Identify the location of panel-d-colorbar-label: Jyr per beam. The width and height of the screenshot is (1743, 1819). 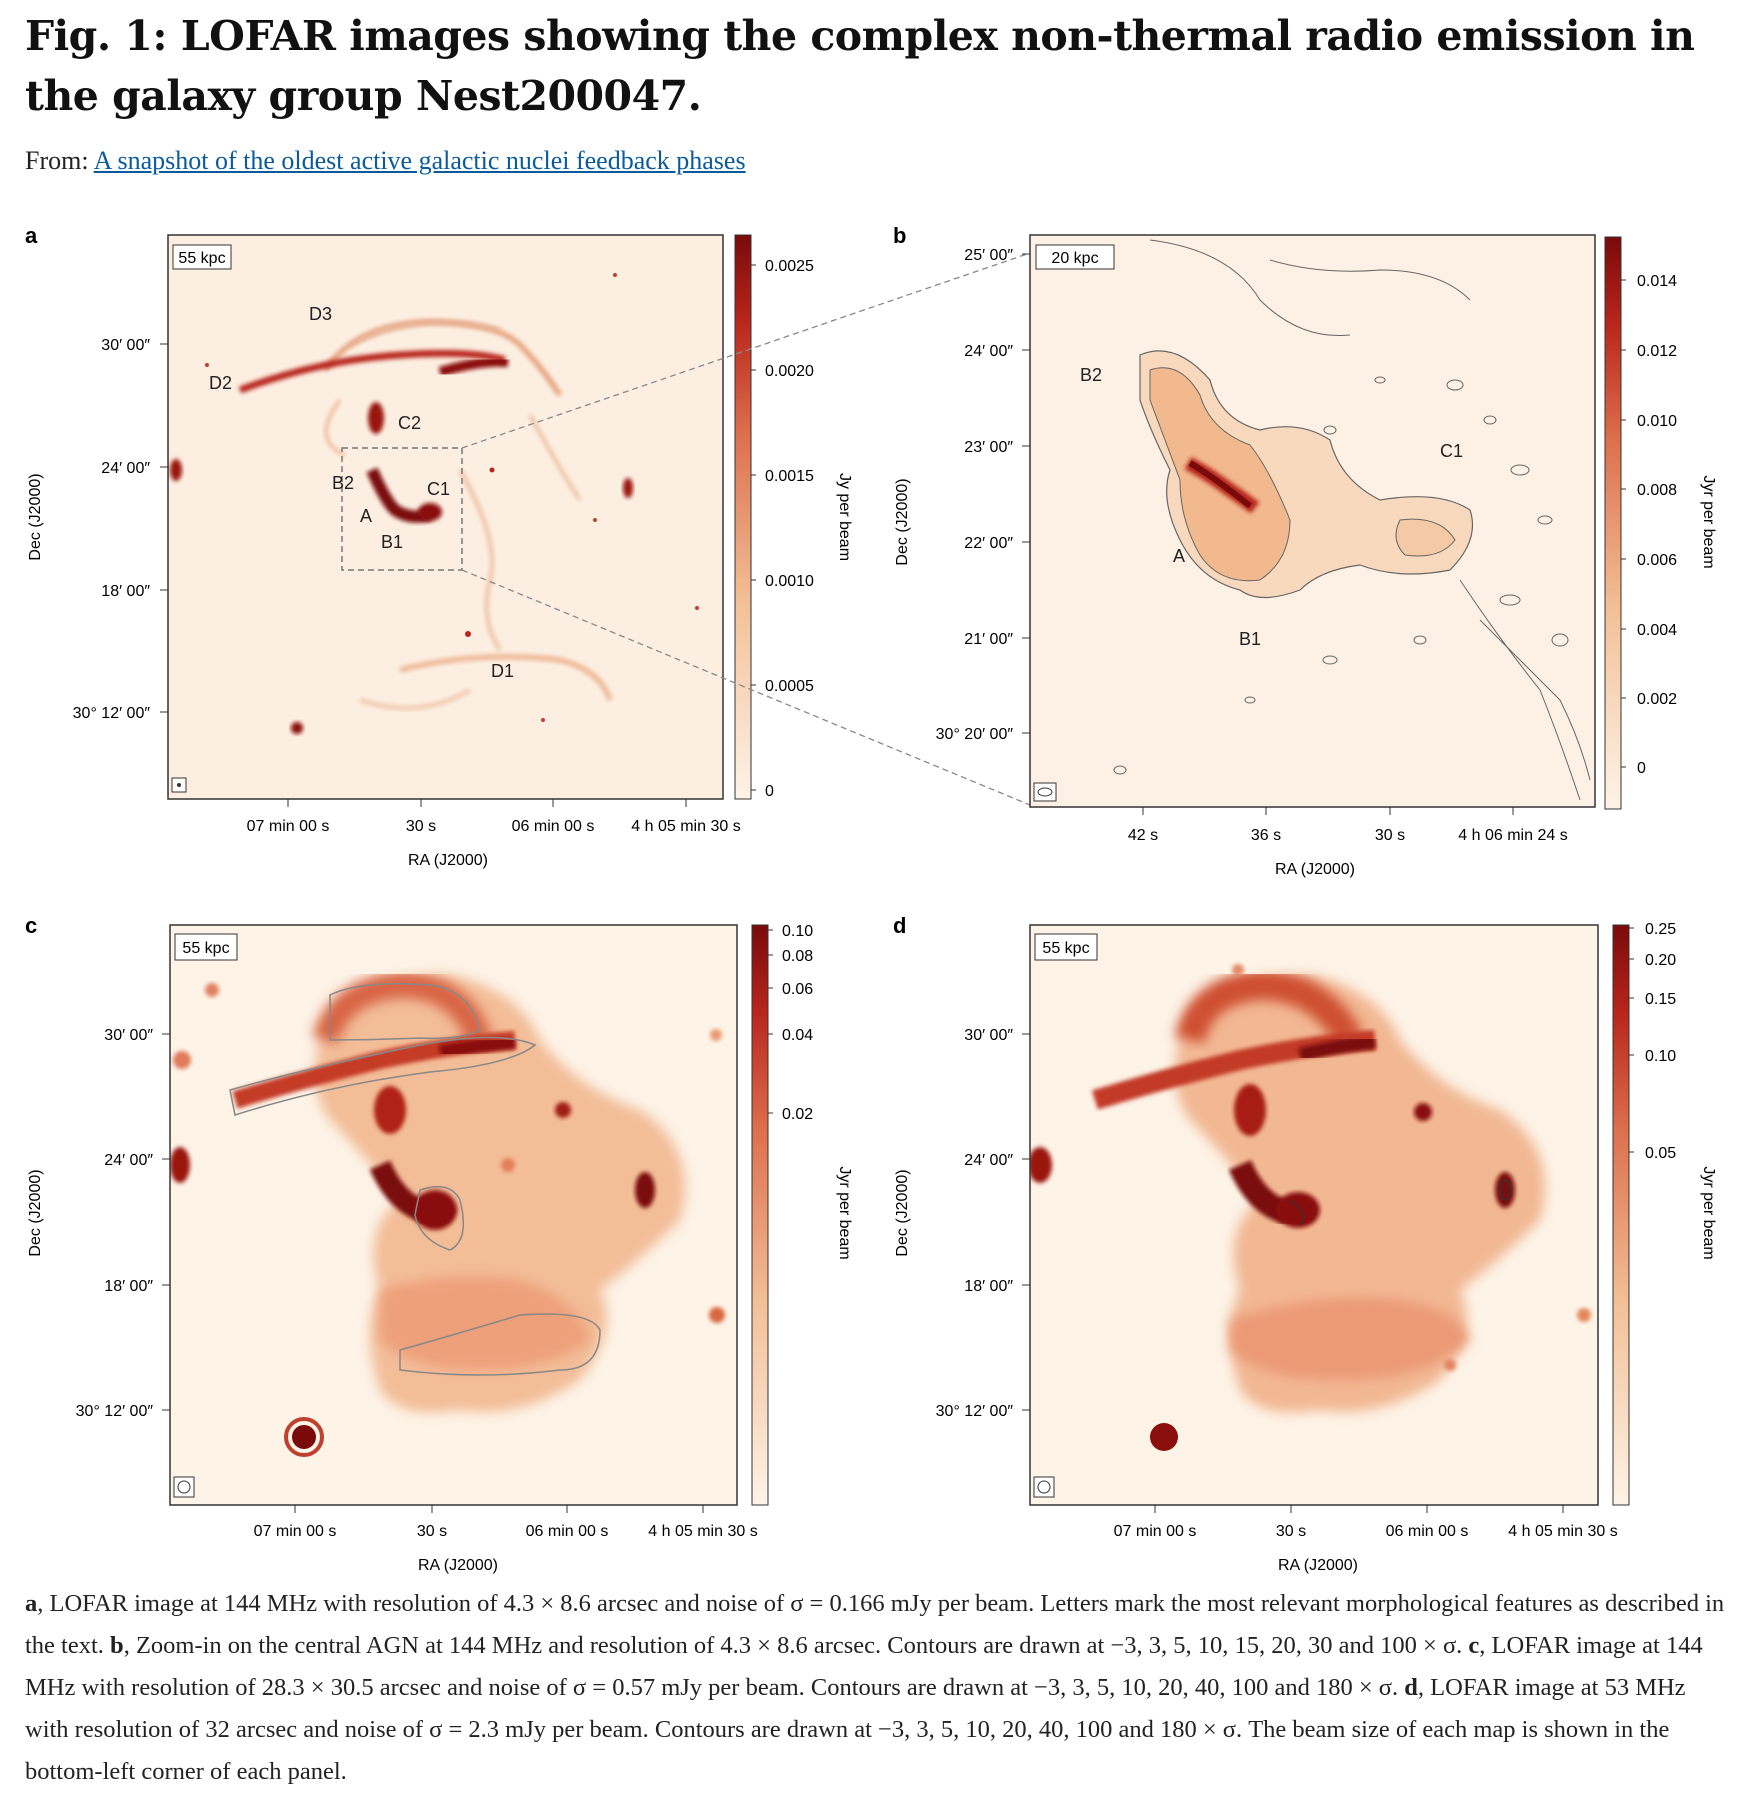
(1708, 1212).